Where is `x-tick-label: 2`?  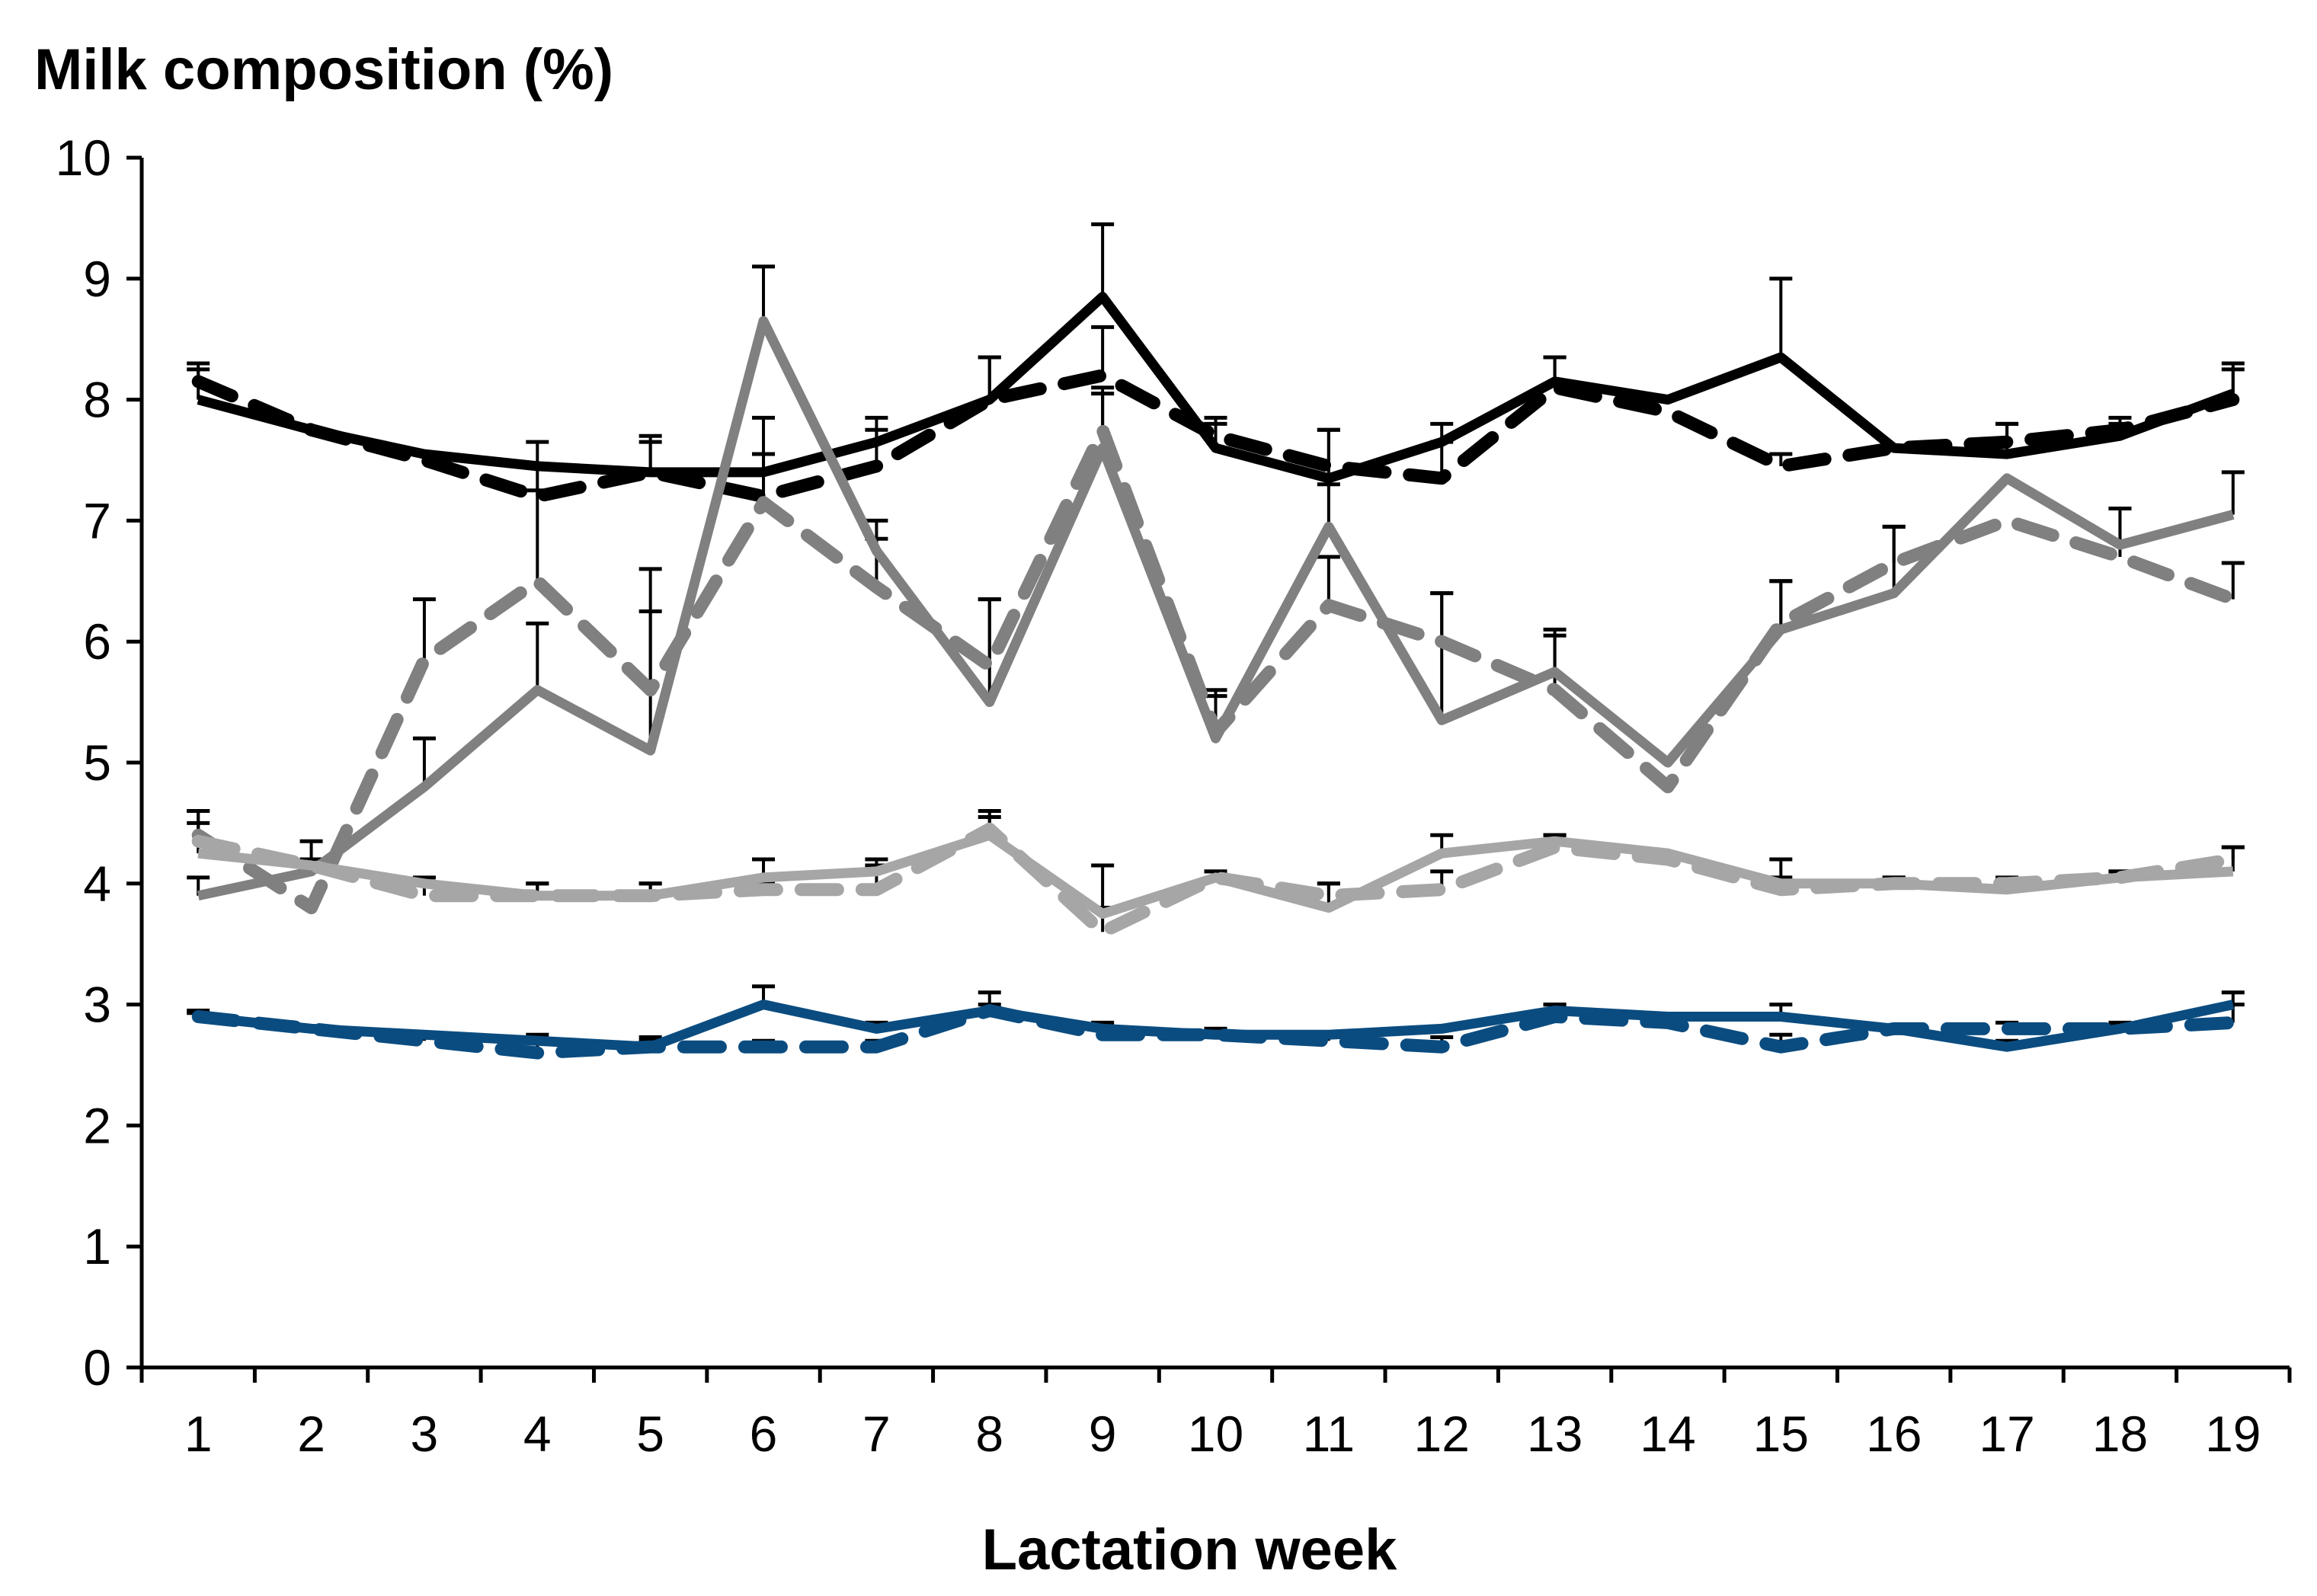
x-tick-label: 2 is located at coordinates (311, 1434).